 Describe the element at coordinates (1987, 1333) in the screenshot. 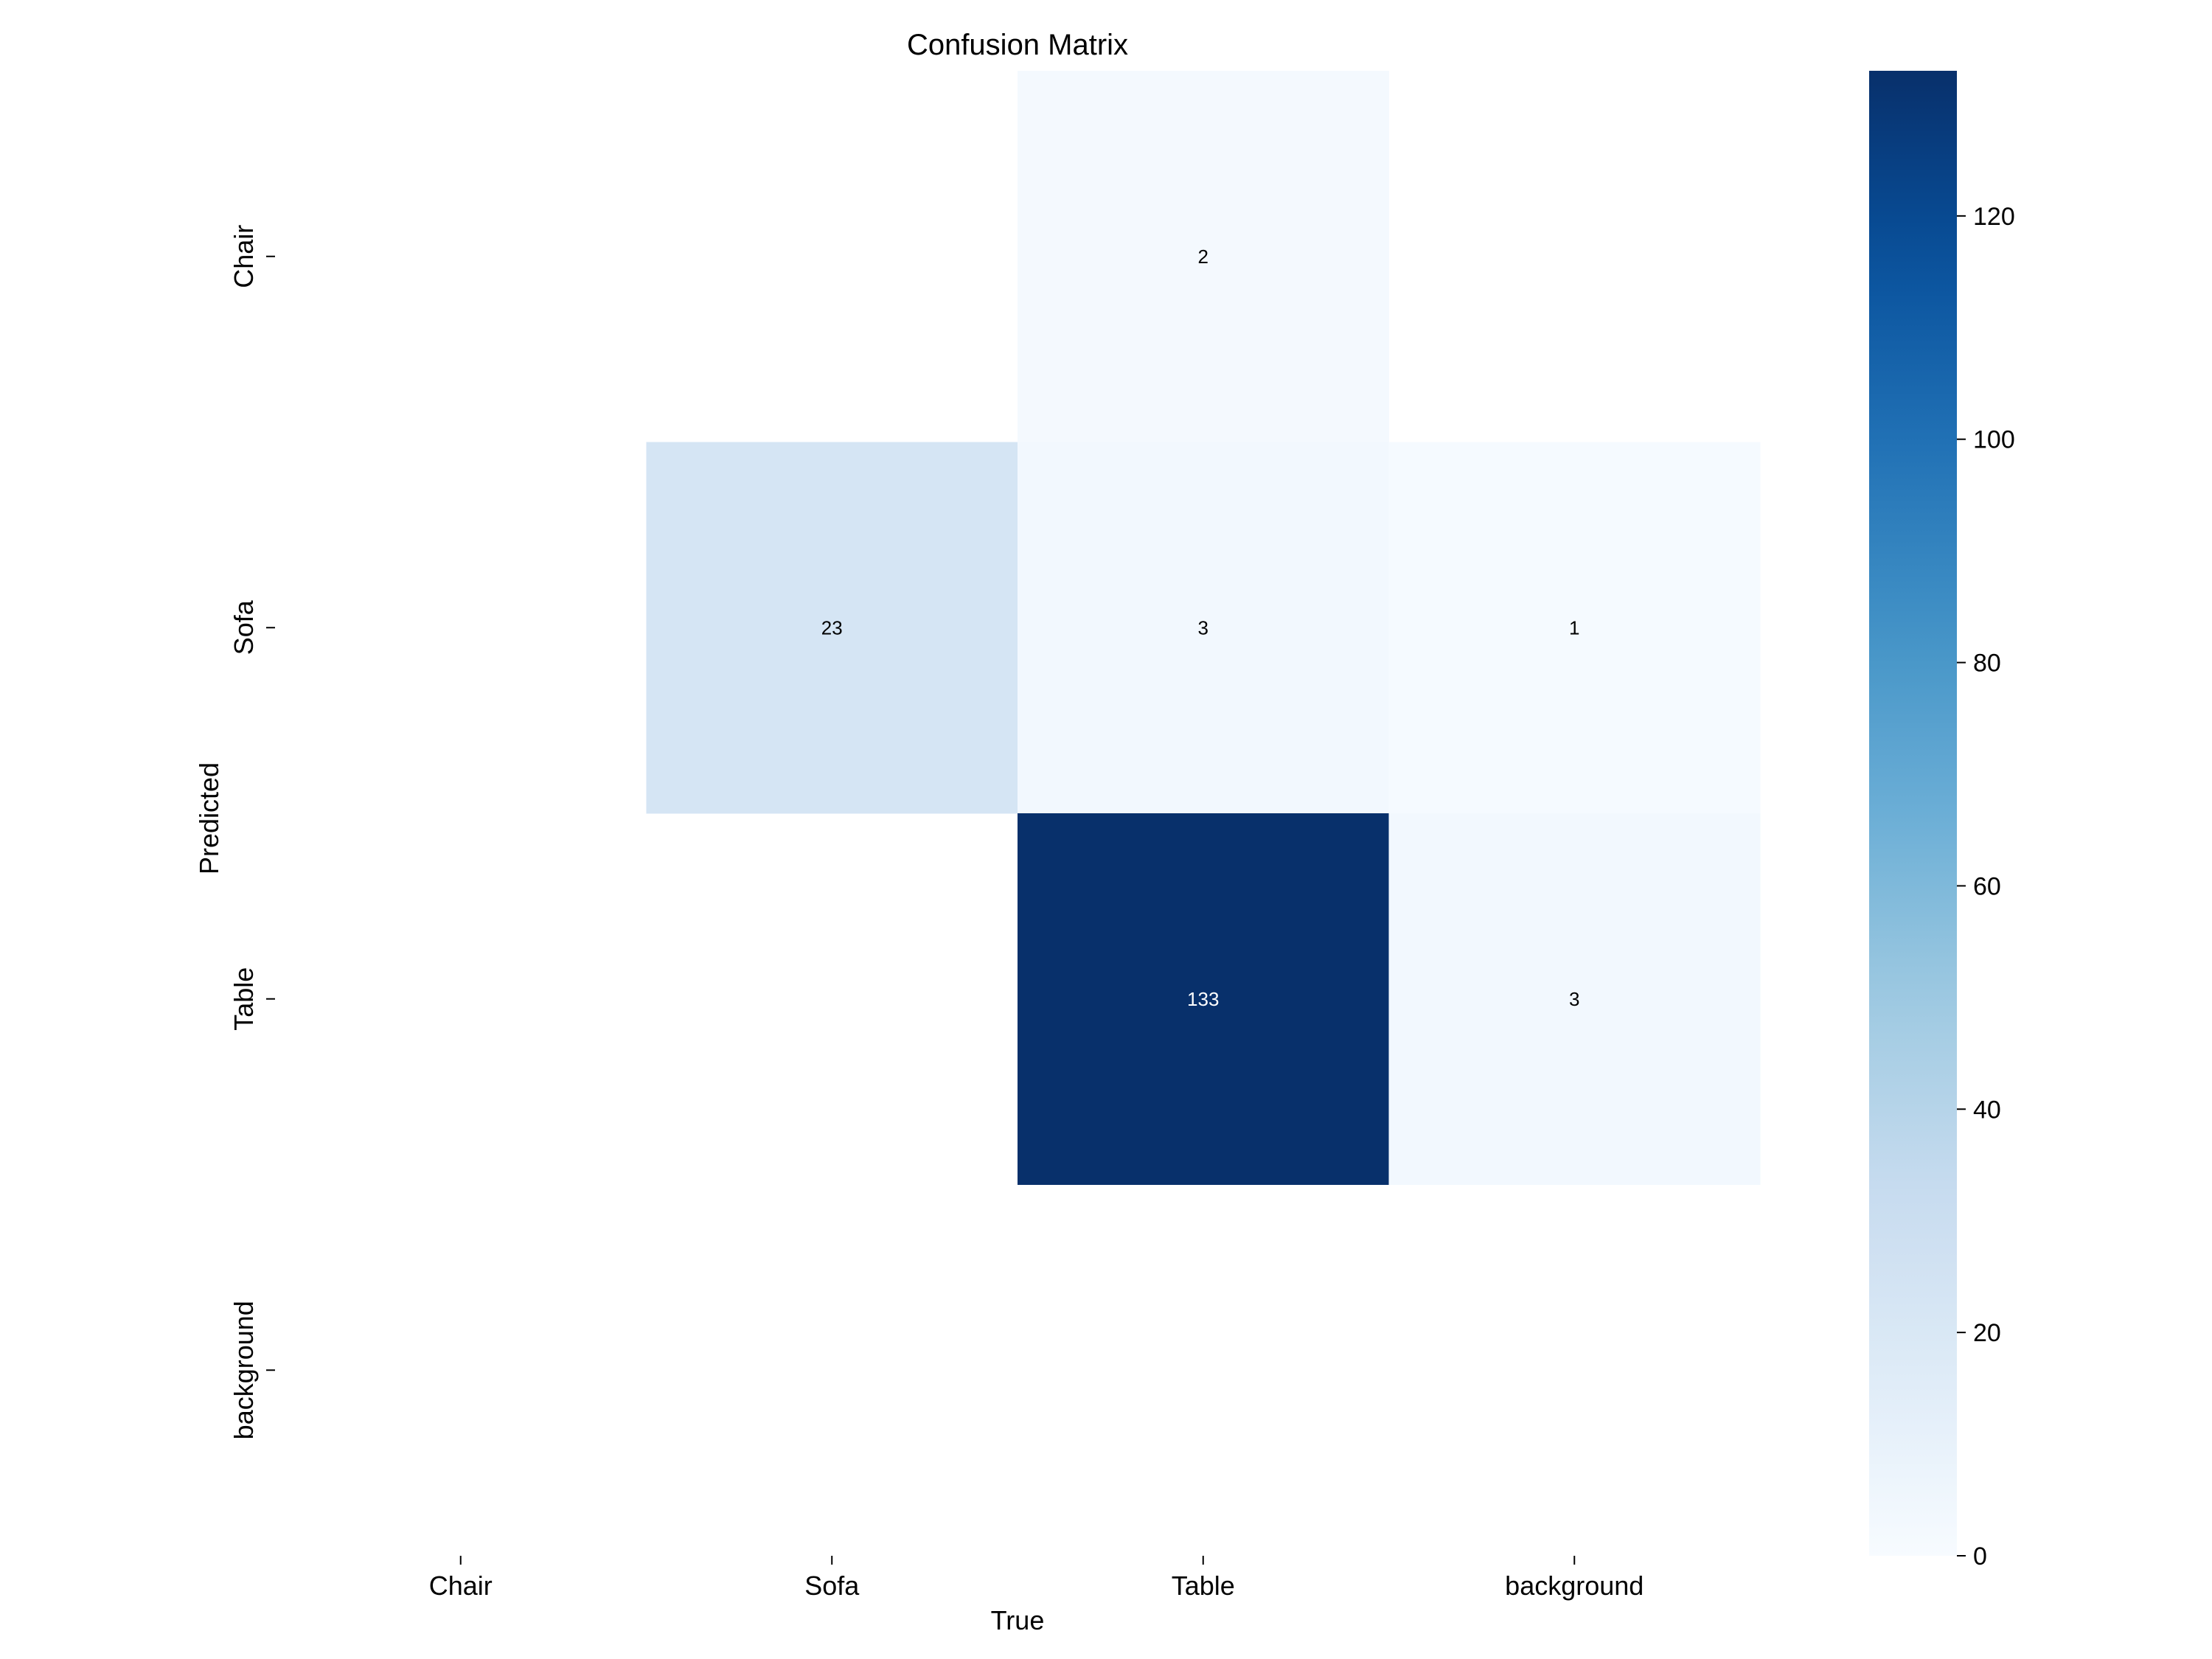

I see `colorbar-tick-label: 20` at that location.